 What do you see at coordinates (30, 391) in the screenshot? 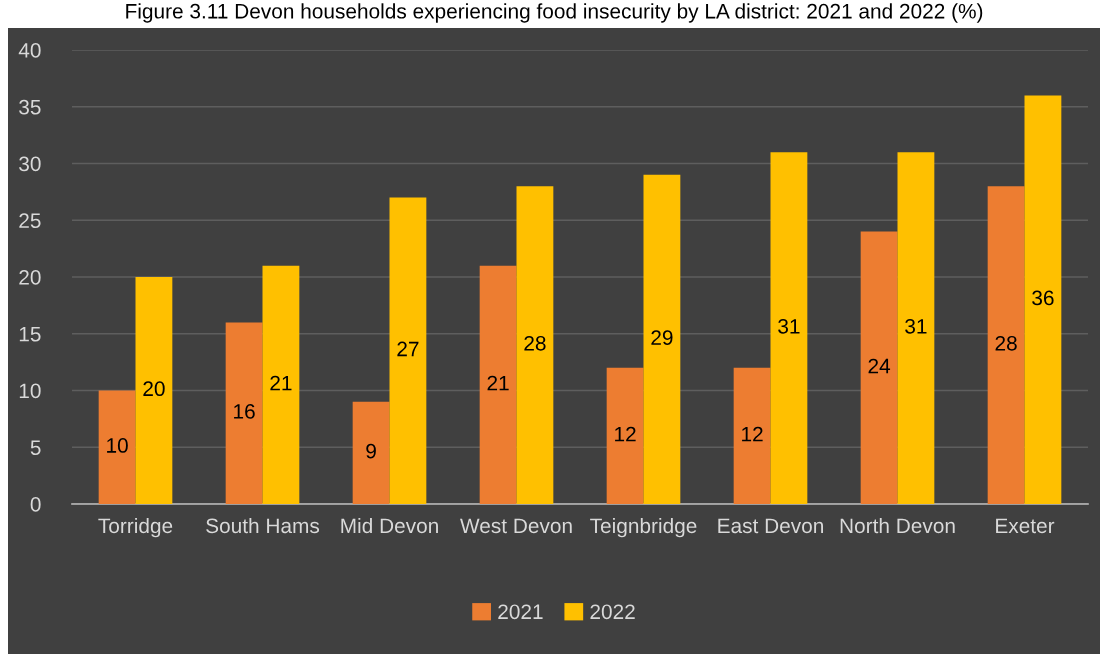
I see `y-tick-label: 10` at bounding box center [30, 391].